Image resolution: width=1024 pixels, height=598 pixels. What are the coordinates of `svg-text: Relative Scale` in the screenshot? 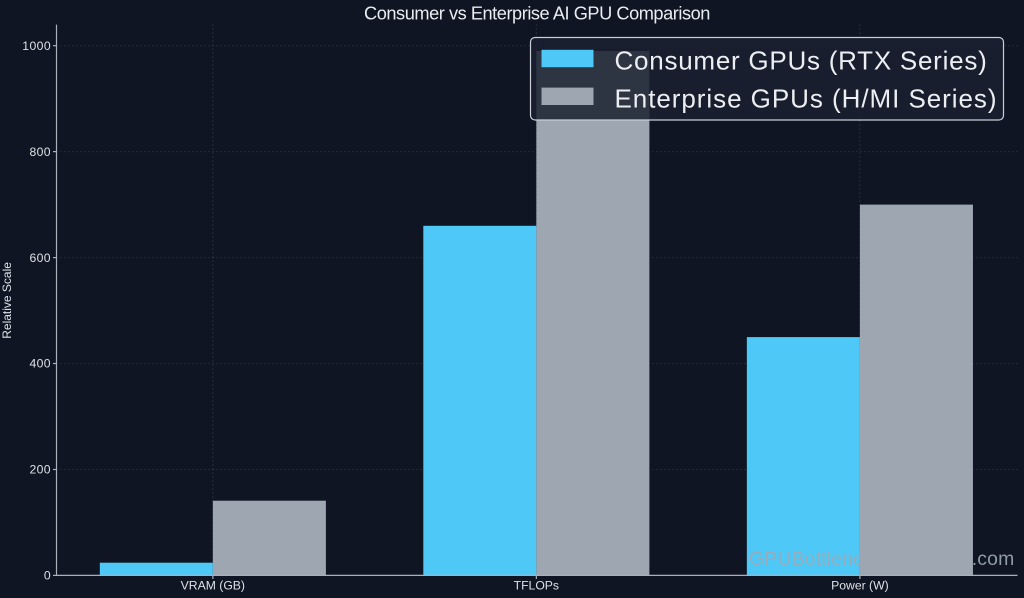 It's located at (7, 300).